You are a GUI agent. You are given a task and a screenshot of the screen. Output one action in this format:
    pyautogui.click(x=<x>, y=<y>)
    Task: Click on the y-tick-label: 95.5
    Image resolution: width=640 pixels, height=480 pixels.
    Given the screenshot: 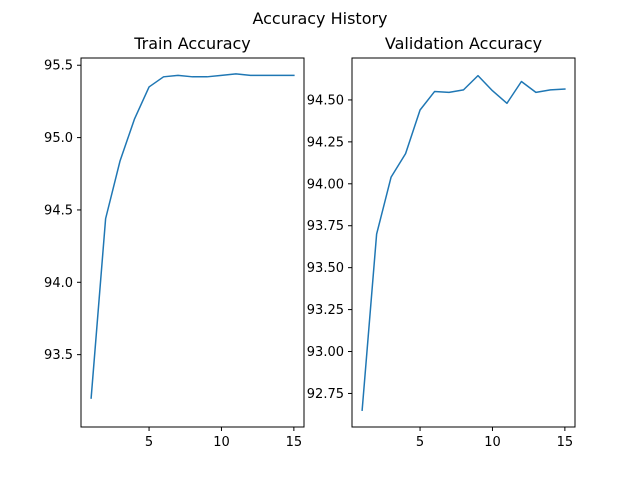 What is the action you would take?
    pyautogui.click(x=58, y=66)
    